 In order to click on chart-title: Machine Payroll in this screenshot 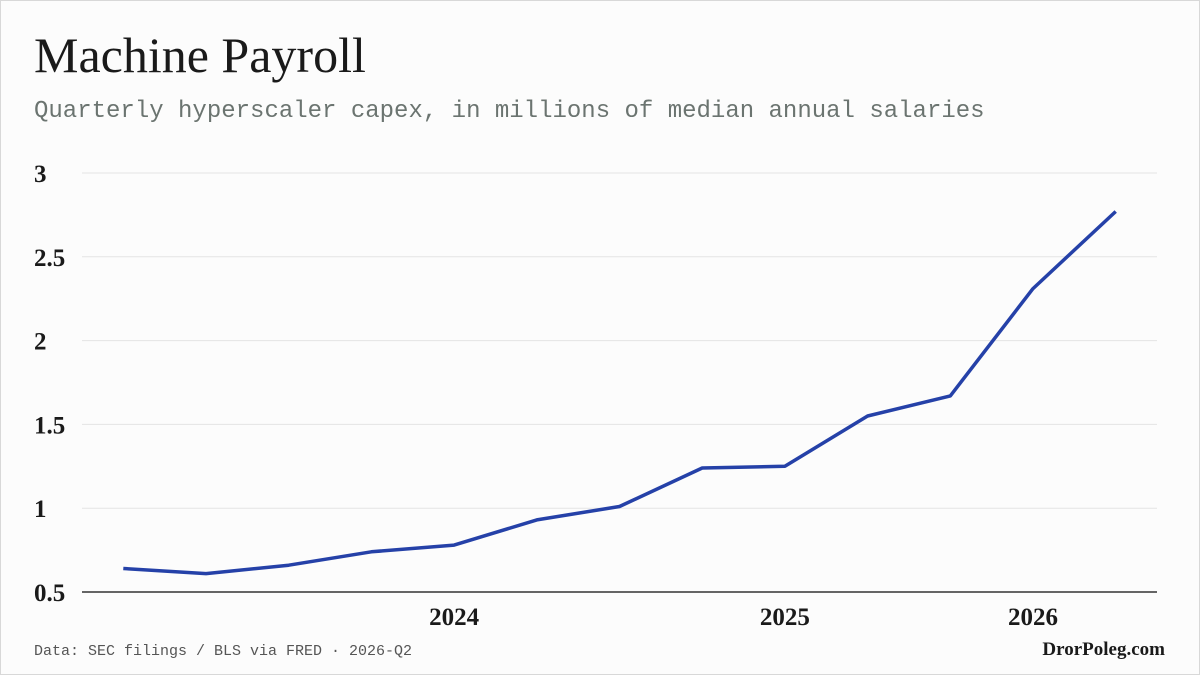, I will do `click(200, 55)`.